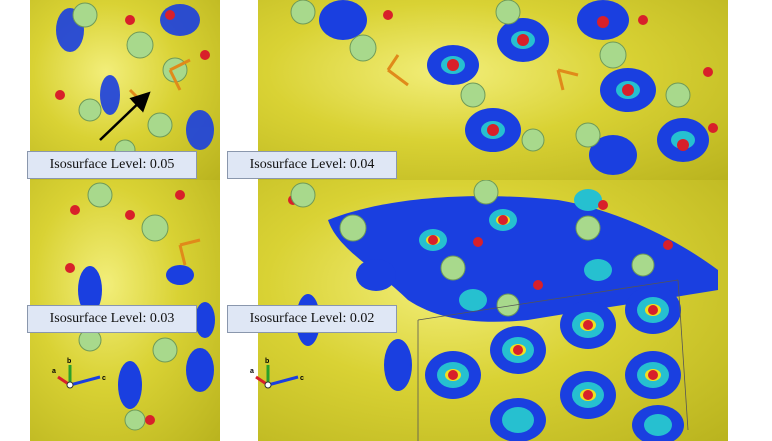 This screenshot has height=441, width=772. I want to click on isosurface-level-label-003: Isosurface Level: 0.03, so click(112, 319).